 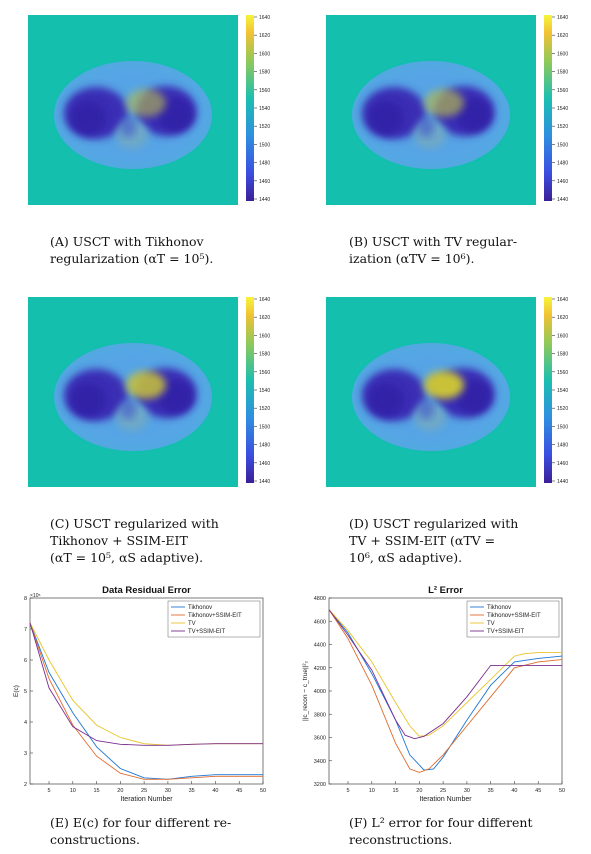 What do you see at coordinates (320, 646) in the screenshot?
I see `y-tick-label: 4400` at bounding box center [320, 646].